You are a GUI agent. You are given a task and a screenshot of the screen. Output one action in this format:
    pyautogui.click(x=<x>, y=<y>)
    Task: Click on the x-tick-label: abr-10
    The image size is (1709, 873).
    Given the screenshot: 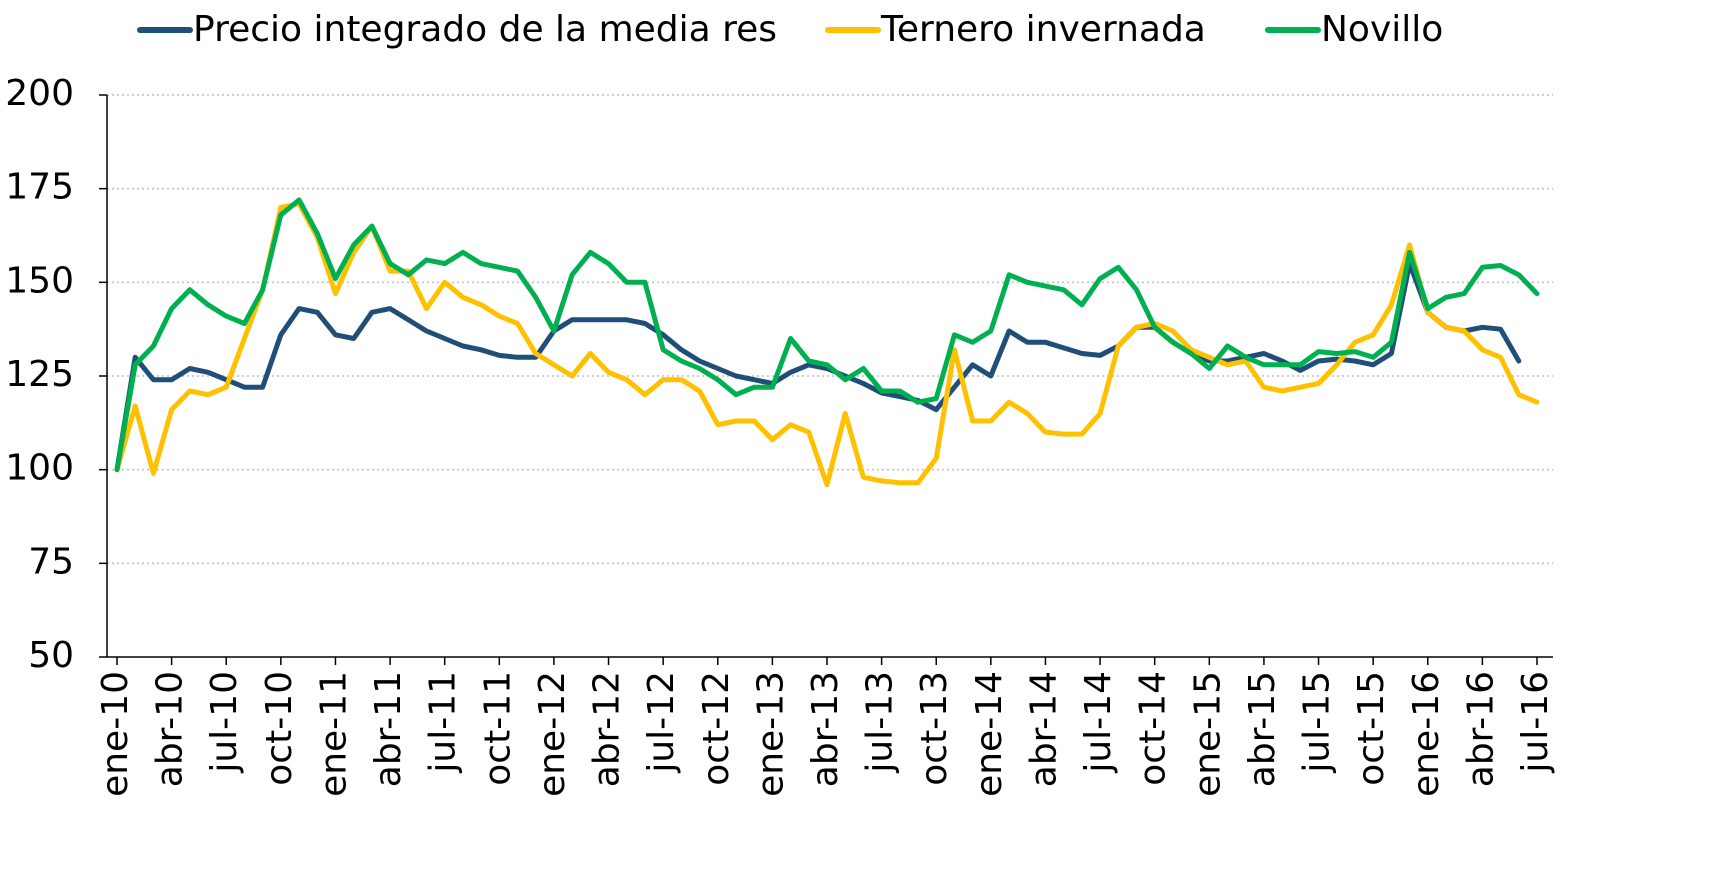 What is the action you would take?
    pyautogui.click(x=170, y=729)
    